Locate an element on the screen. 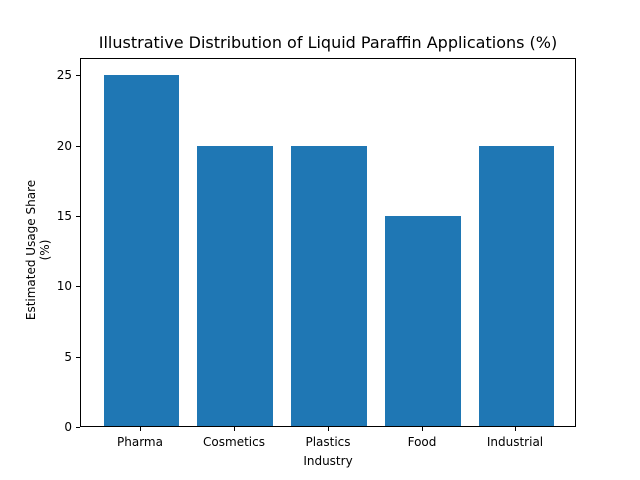 Image resolution: width=640 pixels, height=480 pixels. bar-plastics is located at coordinates (329, 286).